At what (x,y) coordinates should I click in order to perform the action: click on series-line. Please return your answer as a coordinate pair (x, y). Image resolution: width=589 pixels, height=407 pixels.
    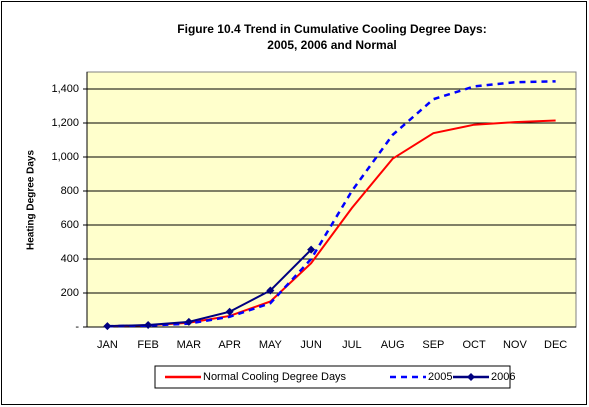
    Looking at the image, I should click on (209, 288).